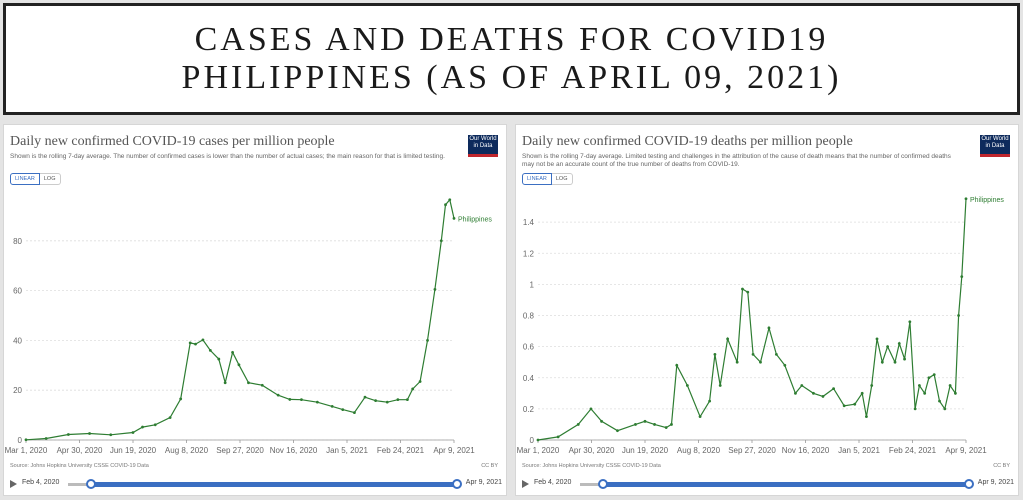 The height and width of the screenshot is (500, 1023). Describe the element at coordinates (806, 450) in the screenshot. I see `x-tick-label: Nov 16, 2020` at that location.